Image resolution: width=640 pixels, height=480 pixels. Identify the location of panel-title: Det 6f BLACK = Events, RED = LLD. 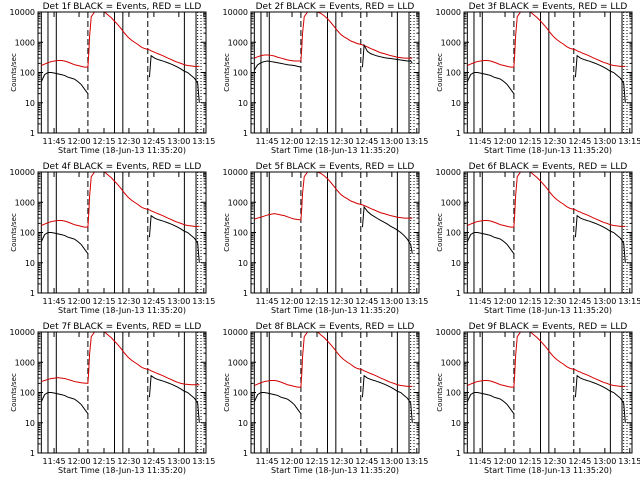
(548, 167).